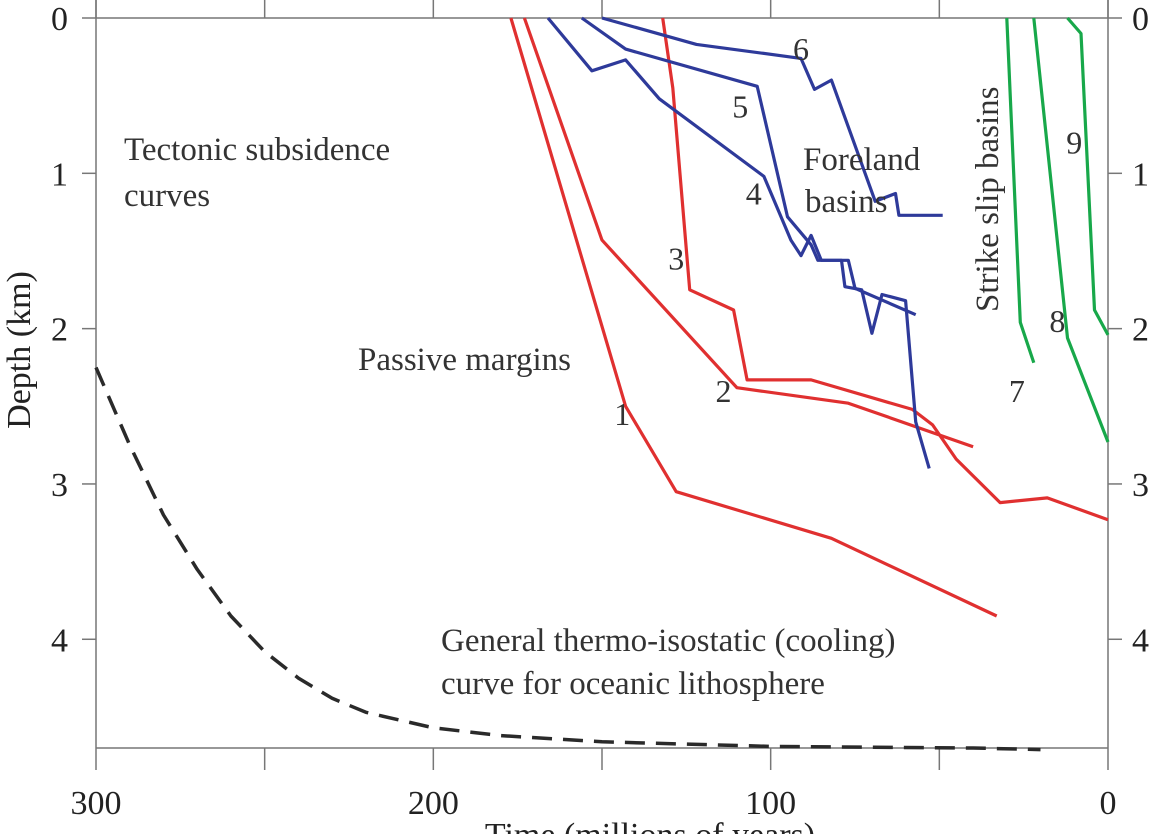 Image resolution: width=1157 pixels, height=834 pixels. Describe the element at coordinates (1140, 330) in the screenshot. I see `y-tick-label-right: 2` at that location.